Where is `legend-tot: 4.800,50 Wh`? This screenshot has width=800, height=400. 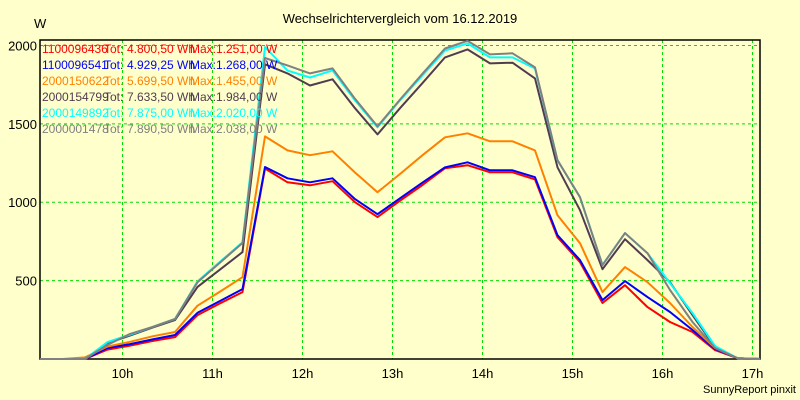 legend-tot: 4.800,50 Wh is located at coordinates (161, 49).